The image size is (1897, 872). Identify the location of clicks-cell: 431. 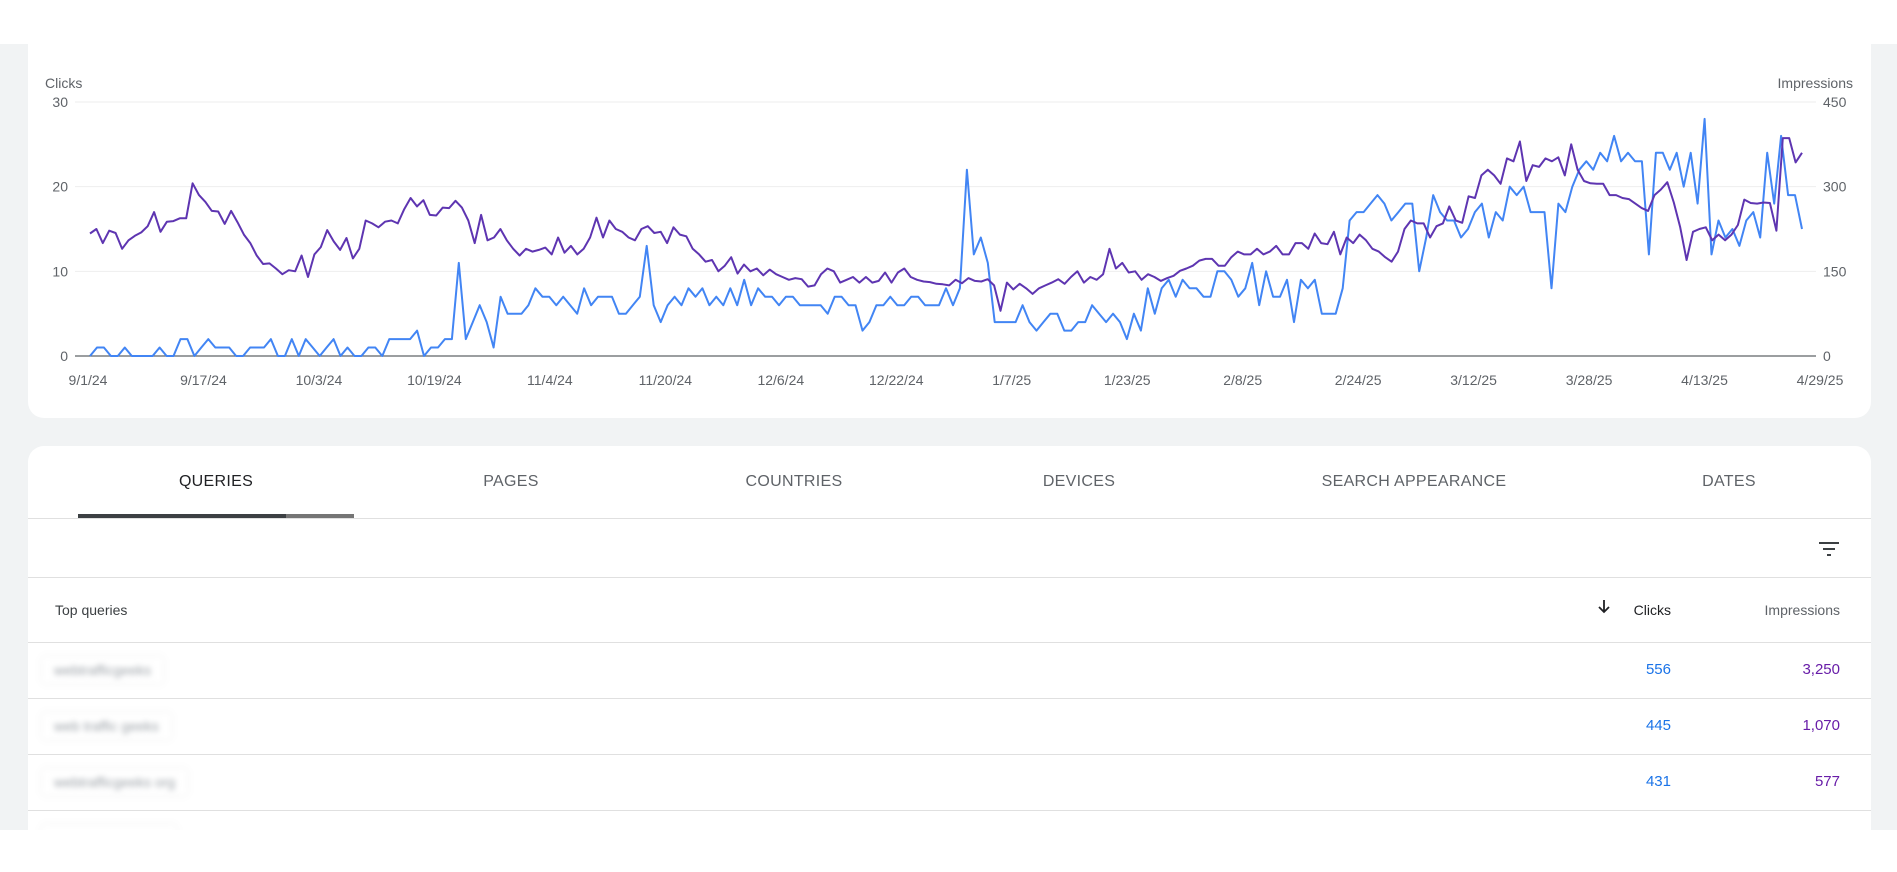
(1658, 781).